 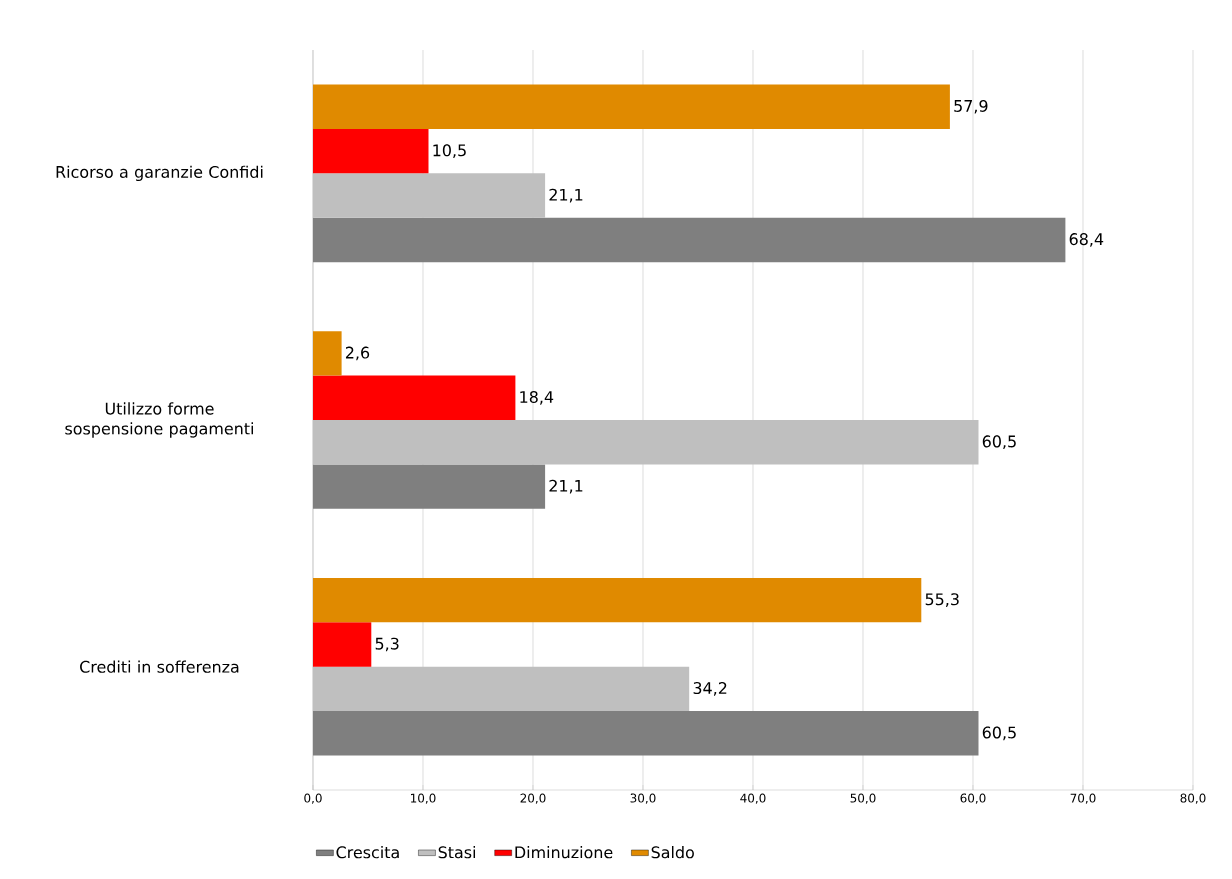 What do you see at coordinates (387, 644) in the screenshot?
I see `data-label: 5,3` at bounding box center [387, 644].